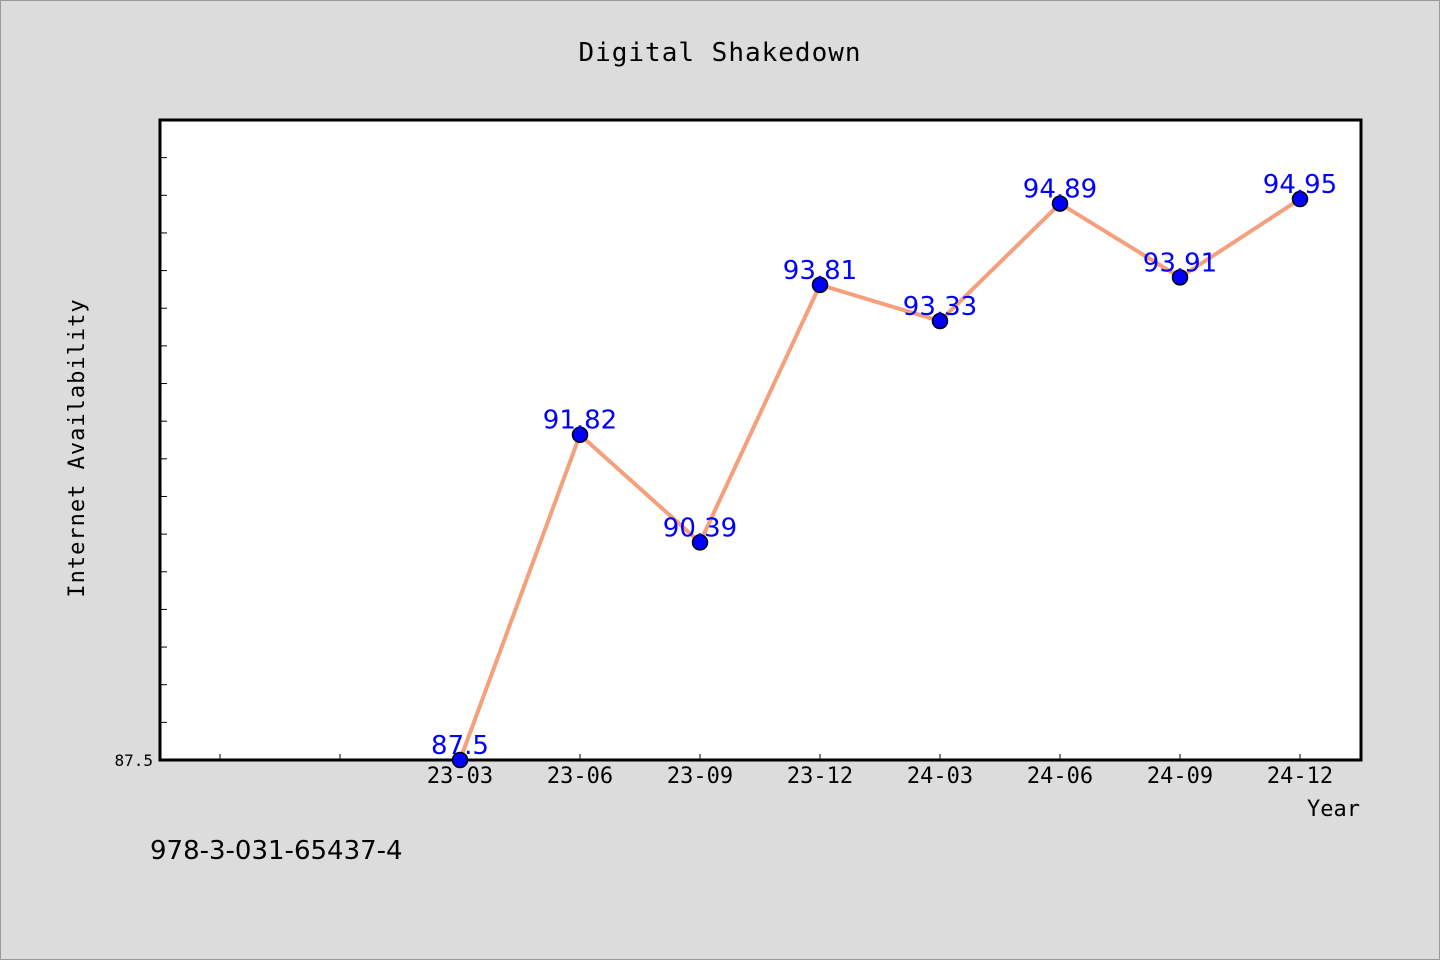 The image size is (1440, 960). Describe the element at coordinates (1180, 263) in the screenshot. I see `data-label: 93.91` at that location.